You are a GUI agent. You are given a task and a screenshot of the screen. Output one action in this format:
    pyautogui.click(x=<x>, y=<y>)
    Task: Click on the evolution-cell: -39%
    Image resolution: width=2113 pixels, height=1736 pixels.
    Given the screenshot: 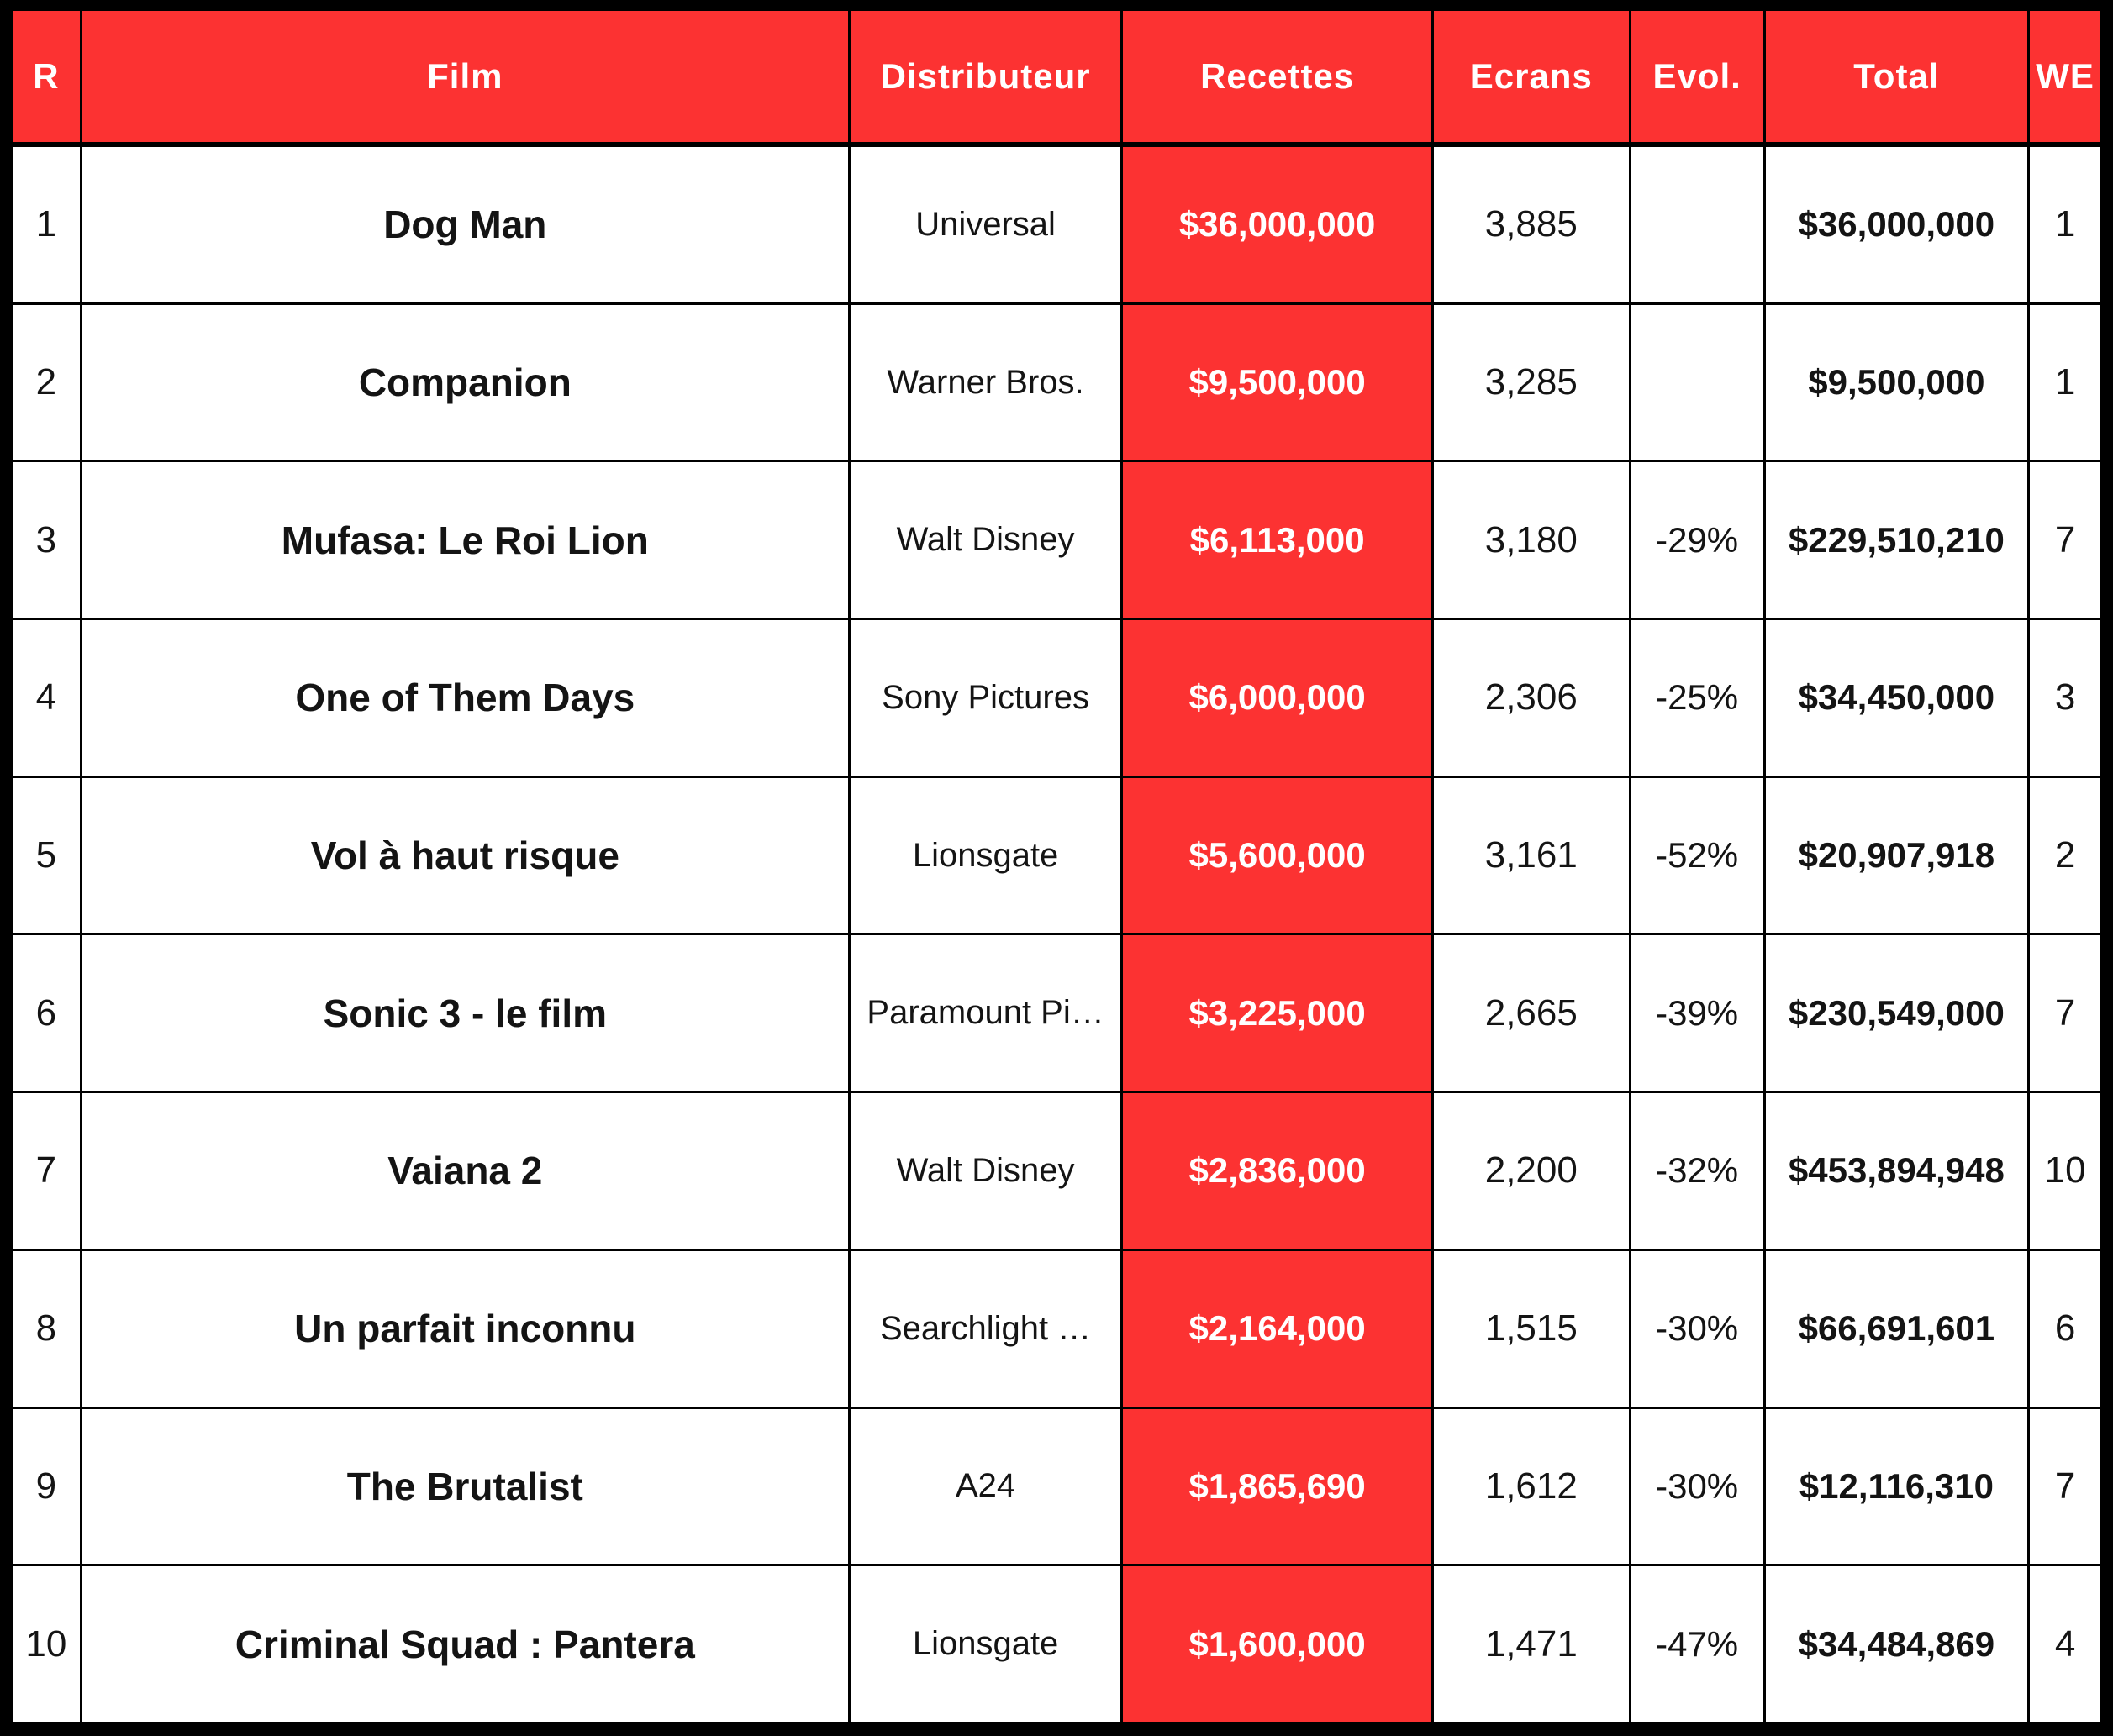 What is the action you would take?
    pyautogui.click(x=1697, y=1014)
    